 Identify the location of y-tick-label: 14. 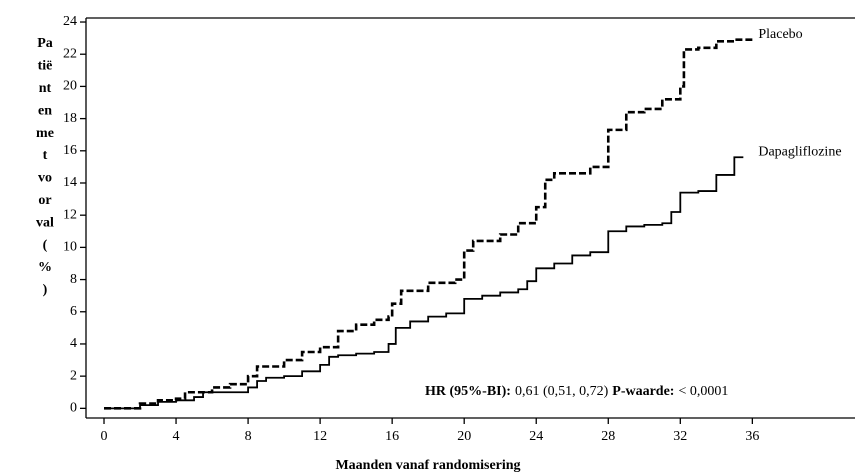
(70, 182).